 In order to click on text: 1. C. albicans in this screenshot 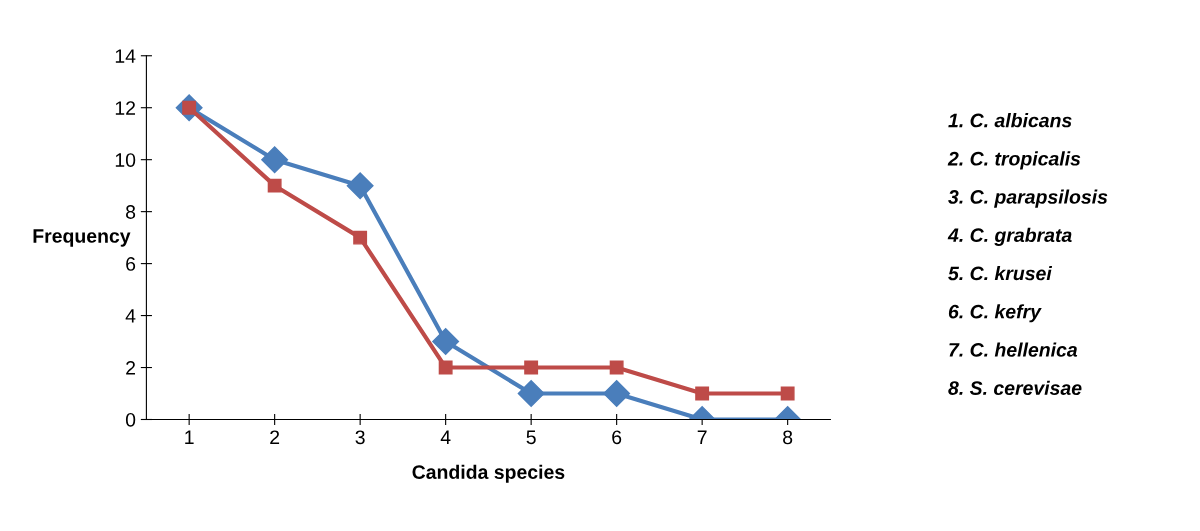, I will do `click(1010, 120)`.